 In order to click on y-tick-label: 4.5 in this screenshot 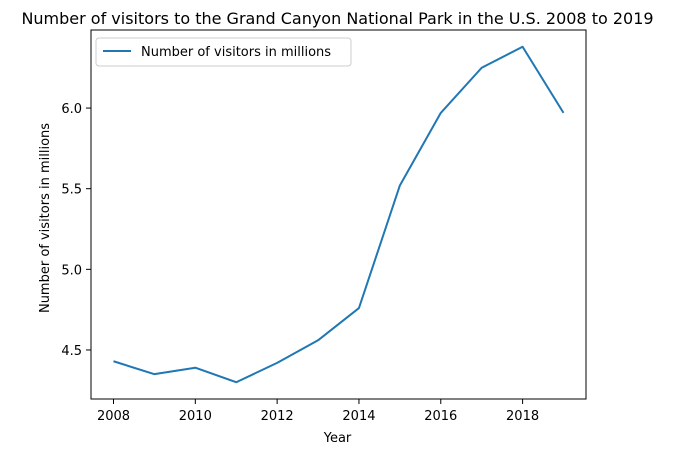, I will do `click(71, 351)`.